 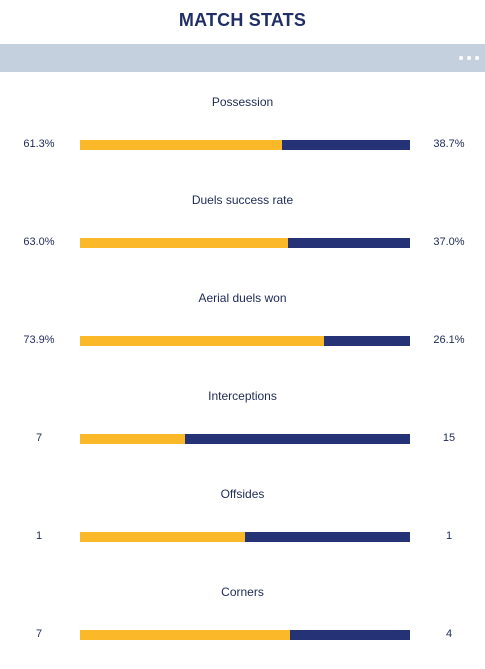 What do you see at coordinates (242, 298) in the screenshot?
I see `stat-label: Aerial duels won` at bounding box center [242, 298].